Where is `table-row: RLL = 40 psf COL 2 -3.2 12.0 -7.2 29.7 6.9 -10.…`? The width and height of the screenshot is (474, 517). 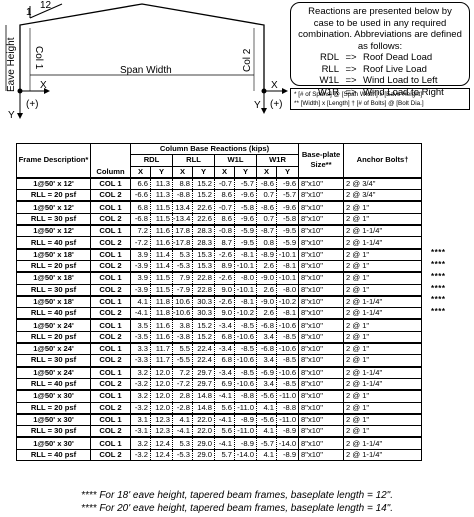
table-row: RLL = 40 psf COL 2 -3.2 12.0 -7.2 29.7 6.9 -10.… is located at coordinates (219, 384).